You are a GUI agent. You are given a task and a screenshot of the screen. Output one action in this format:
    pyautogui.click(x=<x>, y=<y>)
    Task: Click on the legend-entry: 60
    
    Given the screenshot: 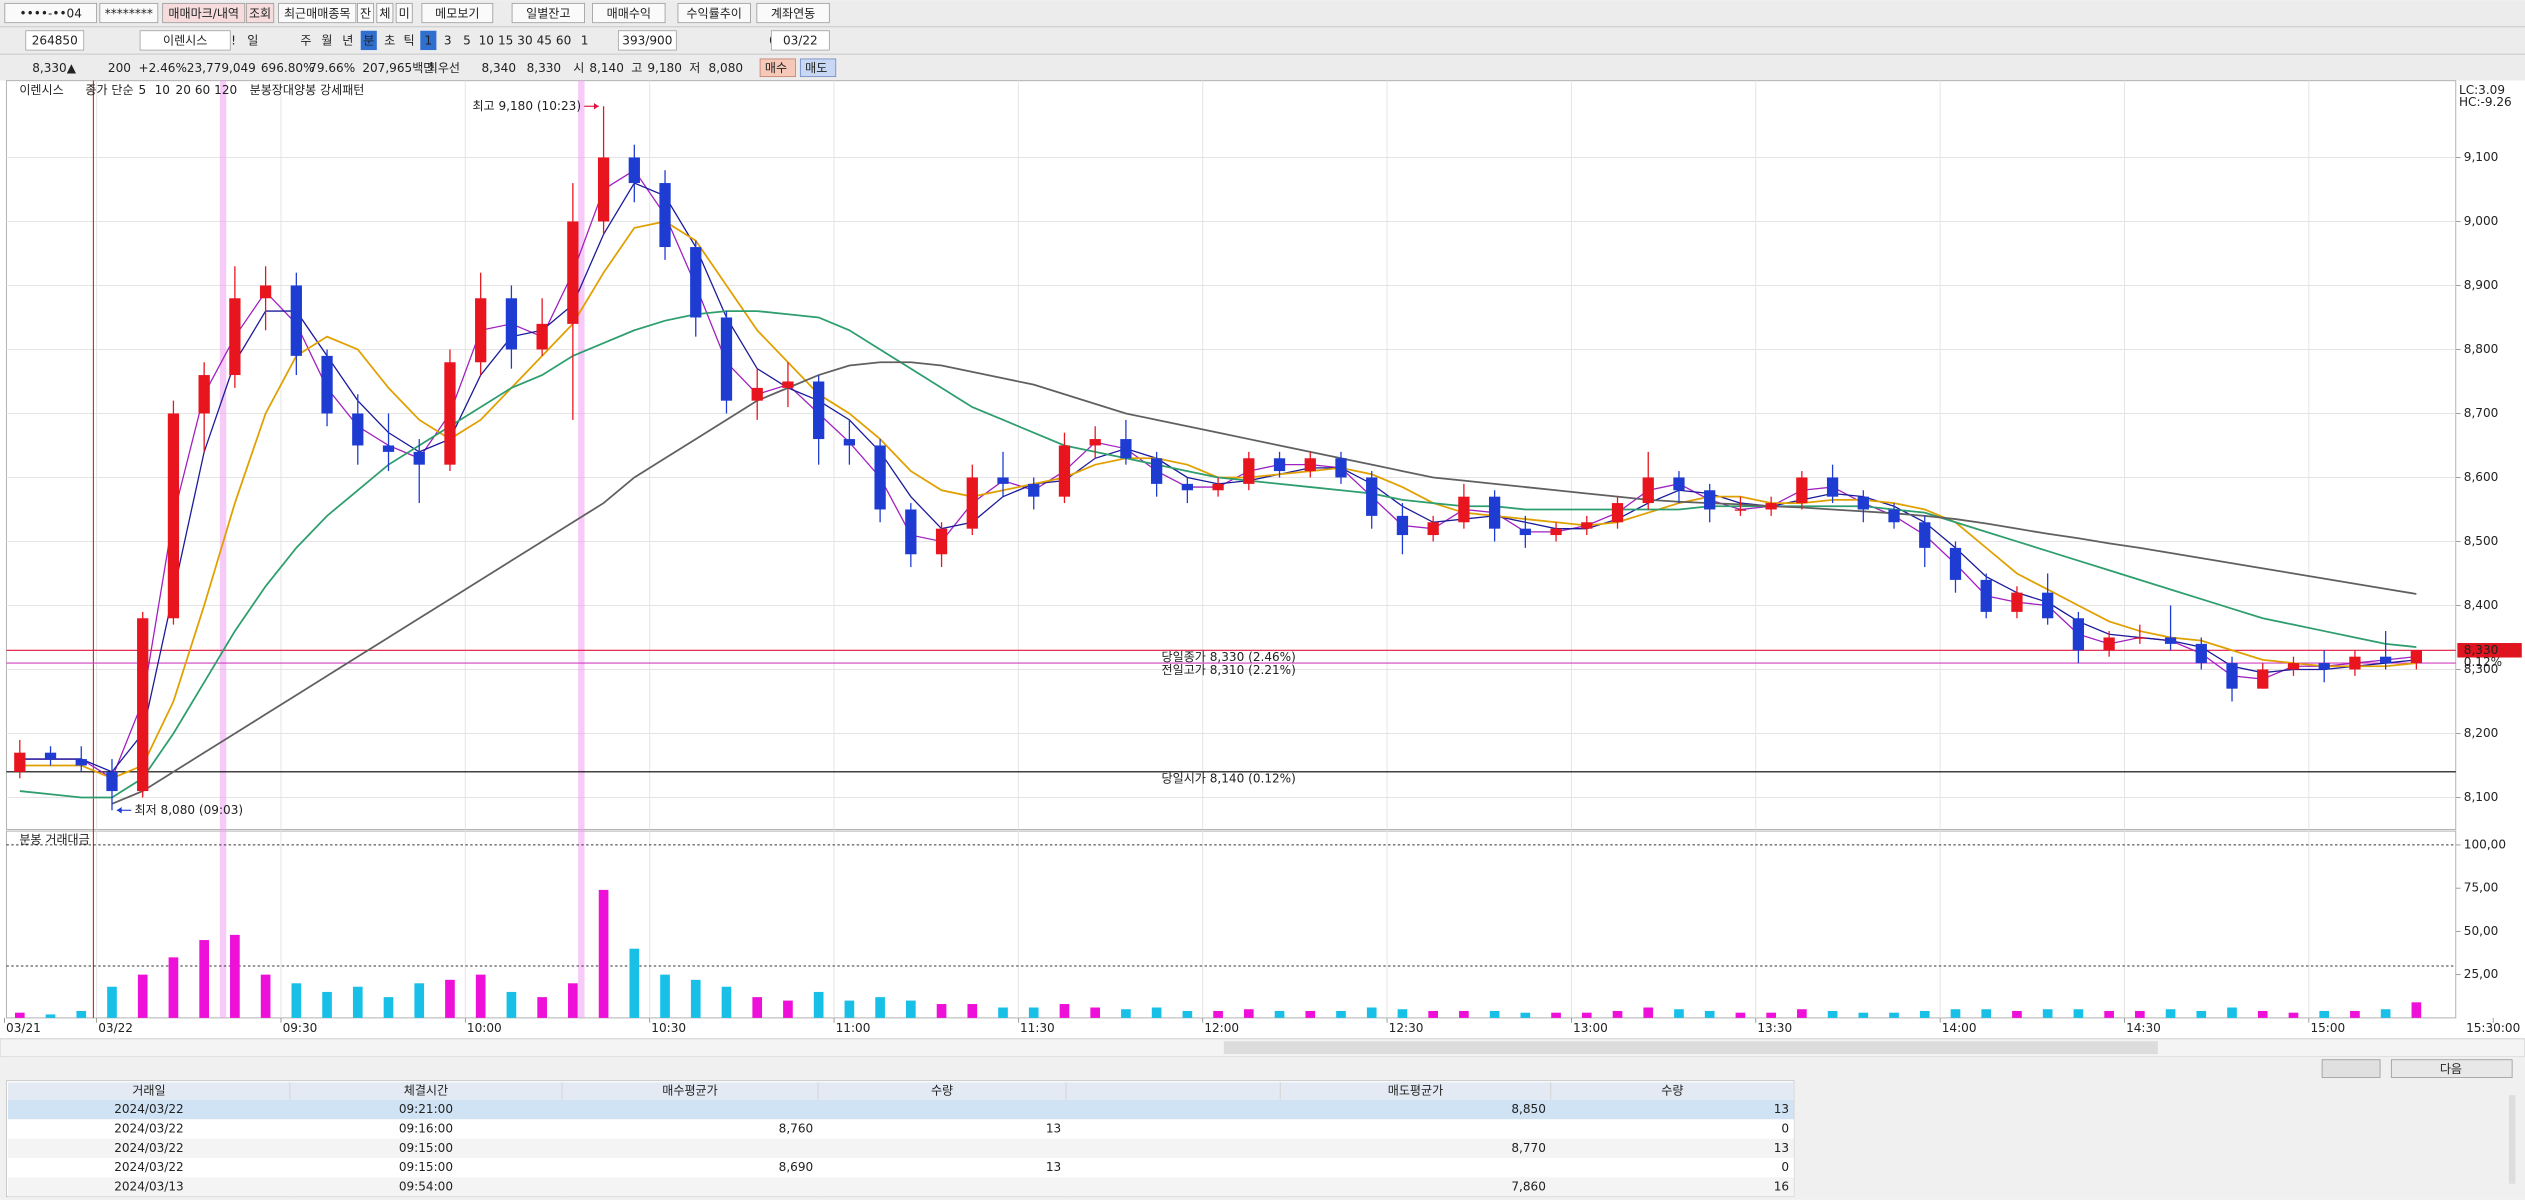 What is the action you would take?
    pyautogui.click(x=202, y=90)
    